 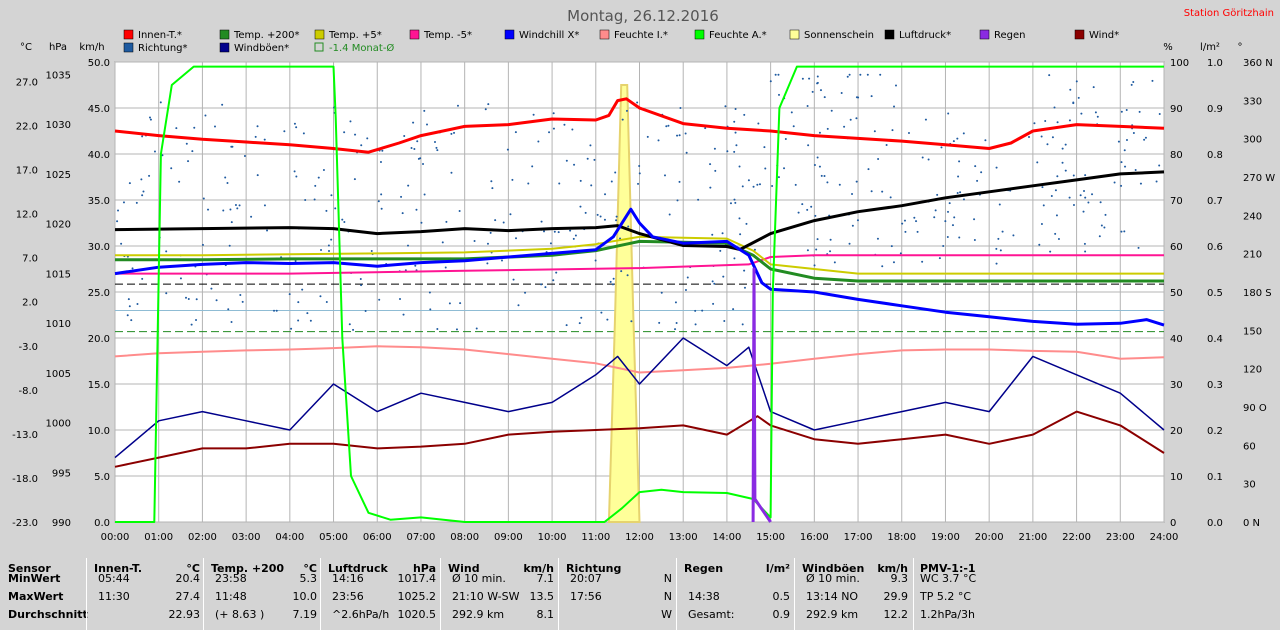 I want to click on legend-swatch, so click(x=128, y=47).